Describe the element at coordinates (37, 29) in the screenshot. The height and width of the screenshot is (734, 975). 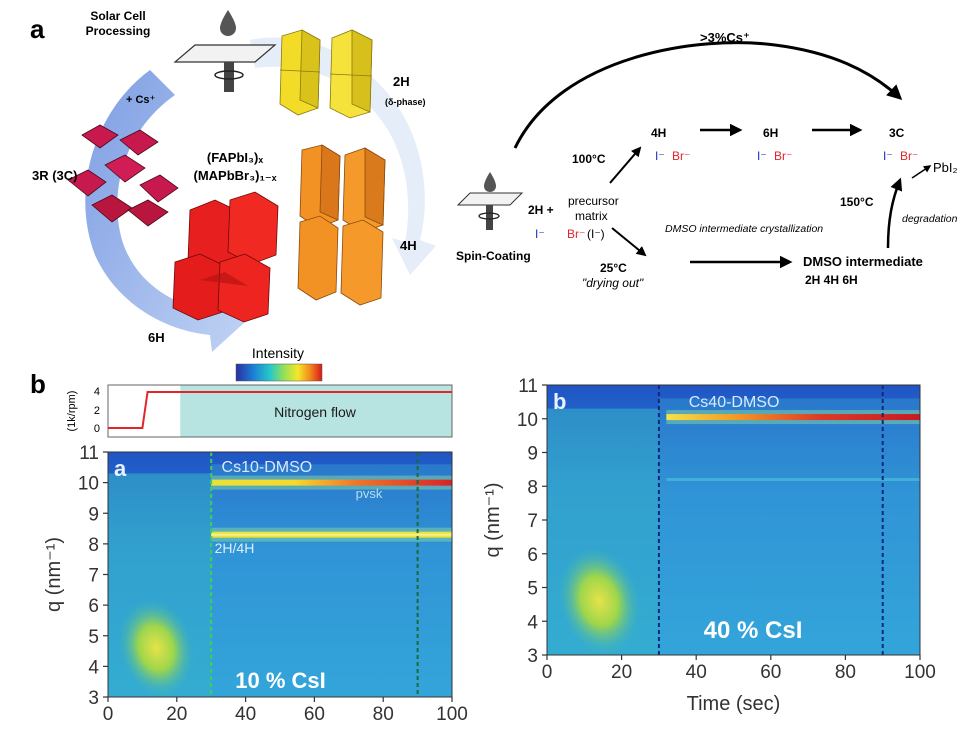
I see `panel-label-a: a` at that location.